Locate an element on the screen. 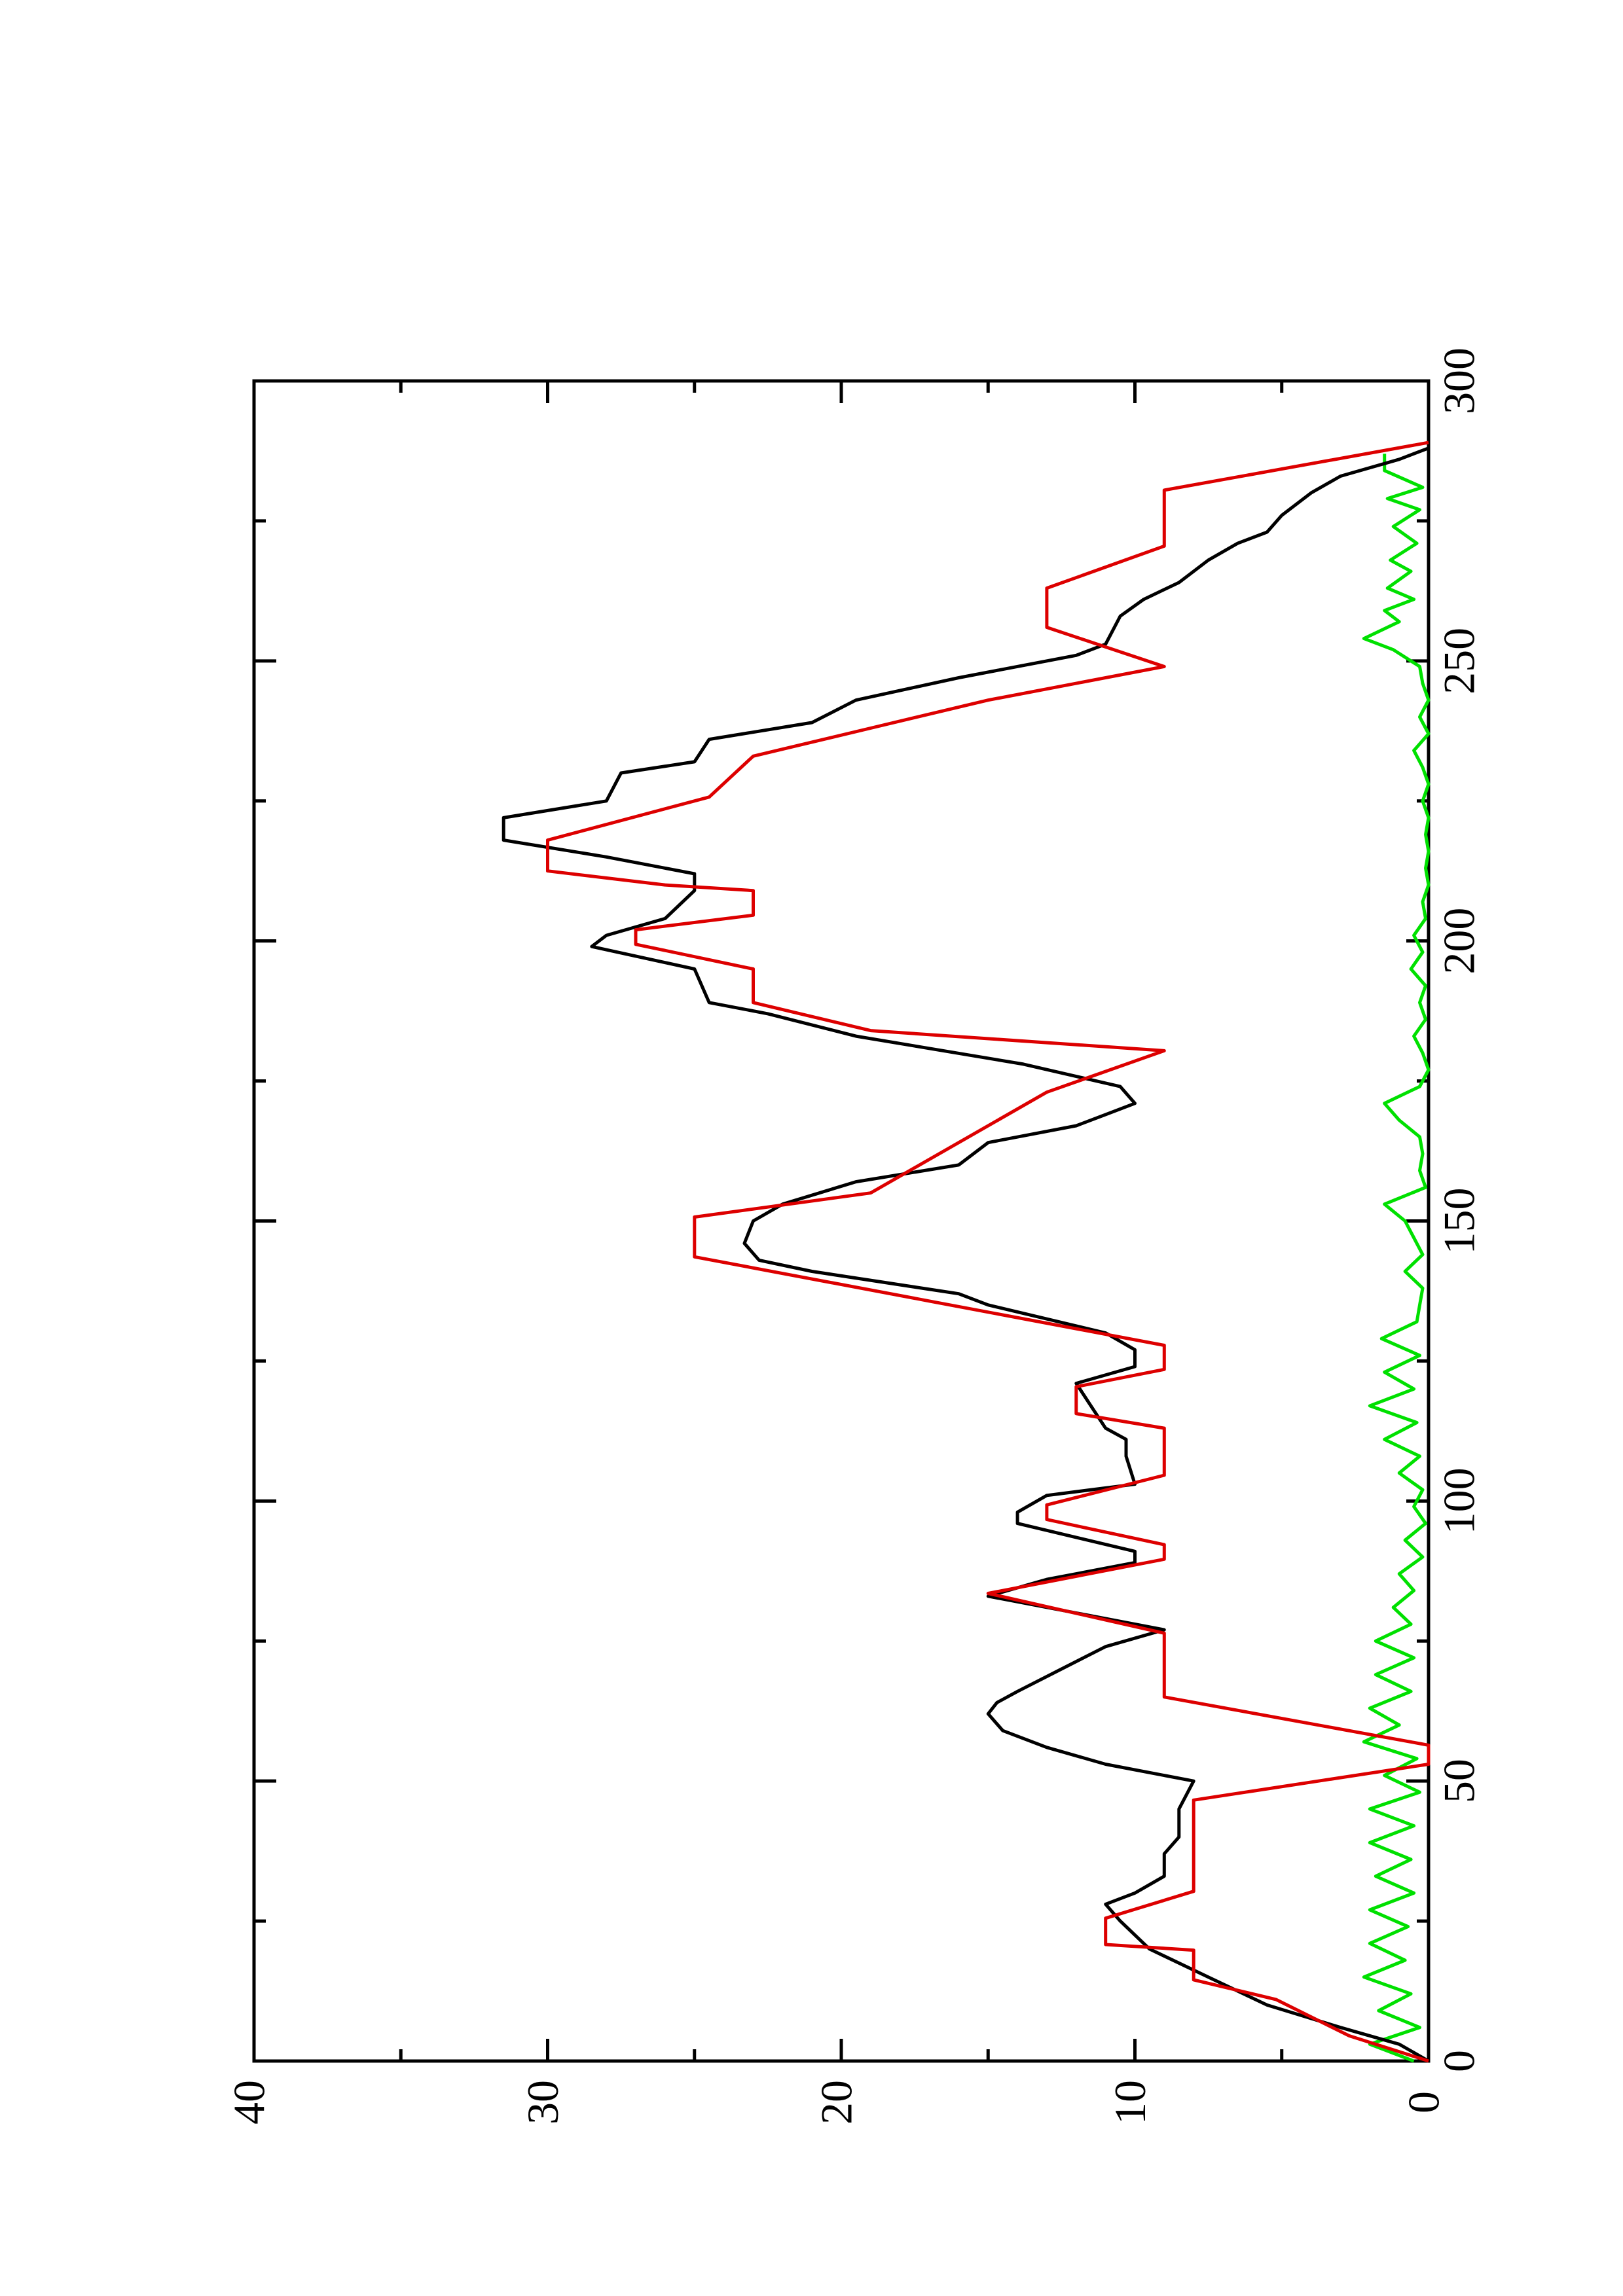  x-tick-label: 300 is located at coordinates (1459, 381).